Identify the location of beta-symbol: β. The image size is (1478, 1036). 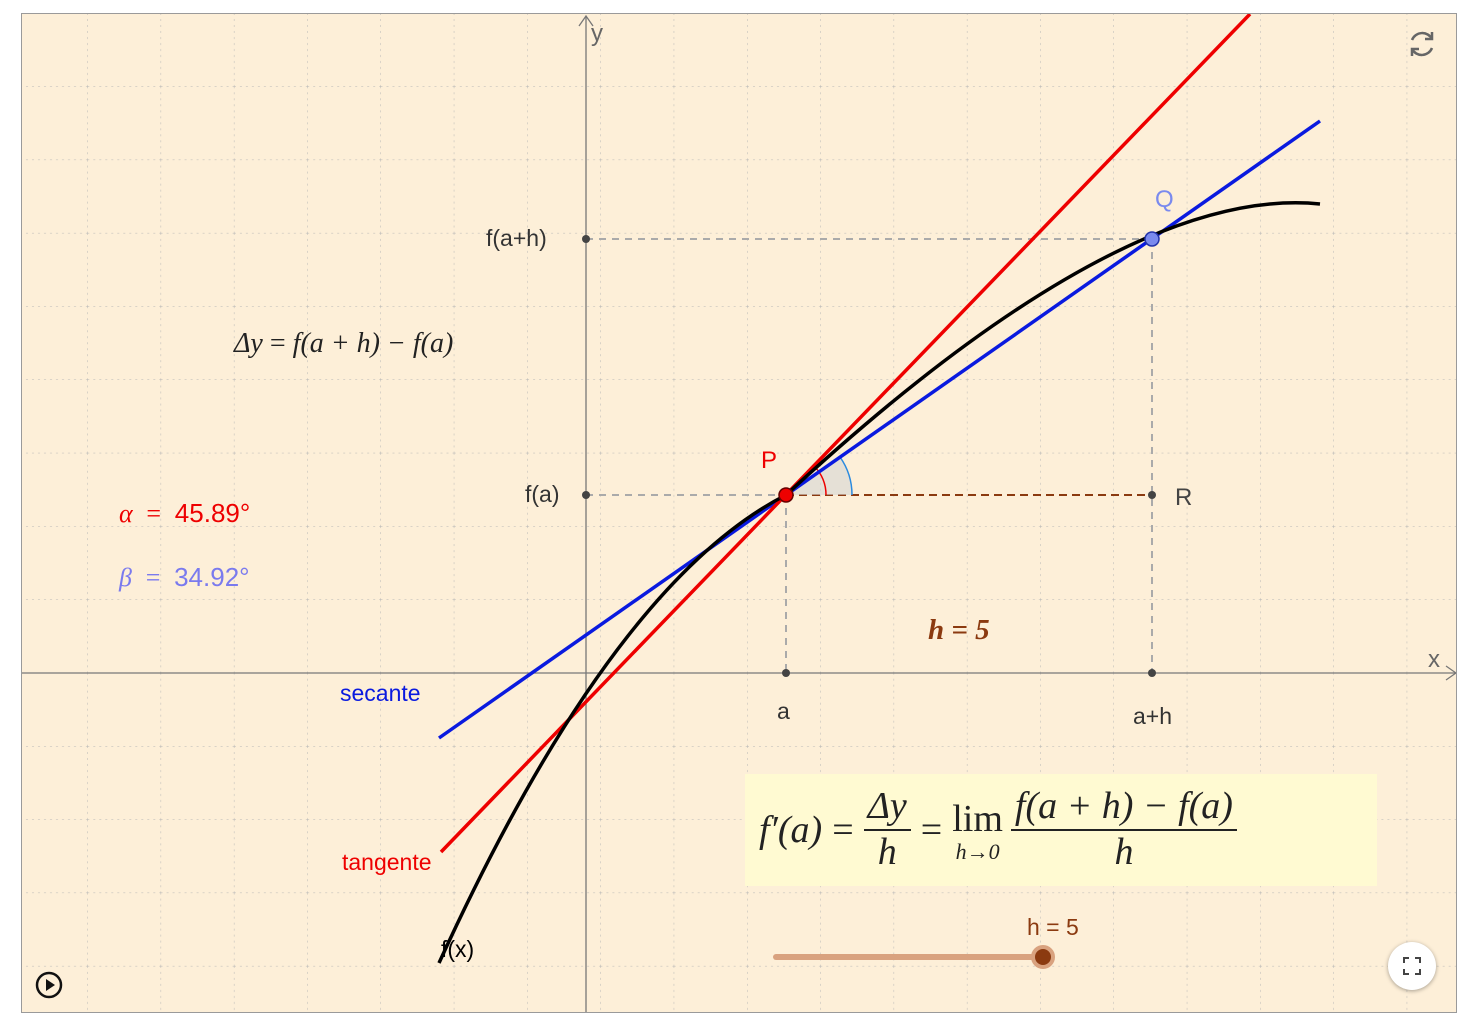
(125, 577).